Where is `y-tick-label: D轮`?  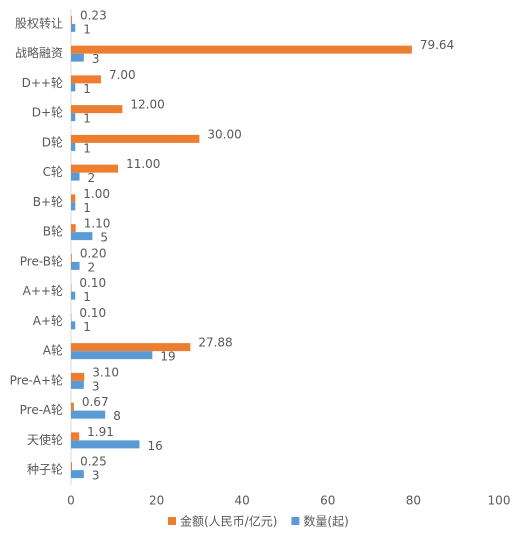
y-tick-label: D轮 is located at coordinates (52, 142).